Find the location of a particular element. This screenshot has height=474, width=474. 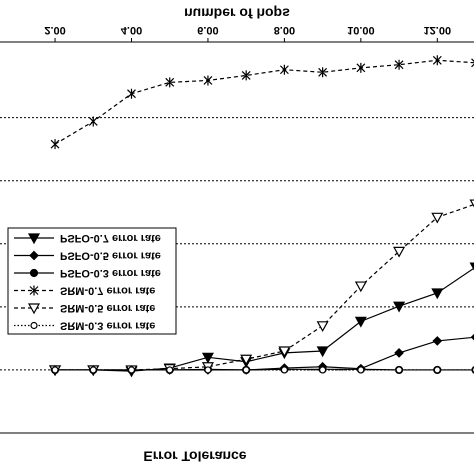

chart-title: number of hops is located at coordinates (237, 13).